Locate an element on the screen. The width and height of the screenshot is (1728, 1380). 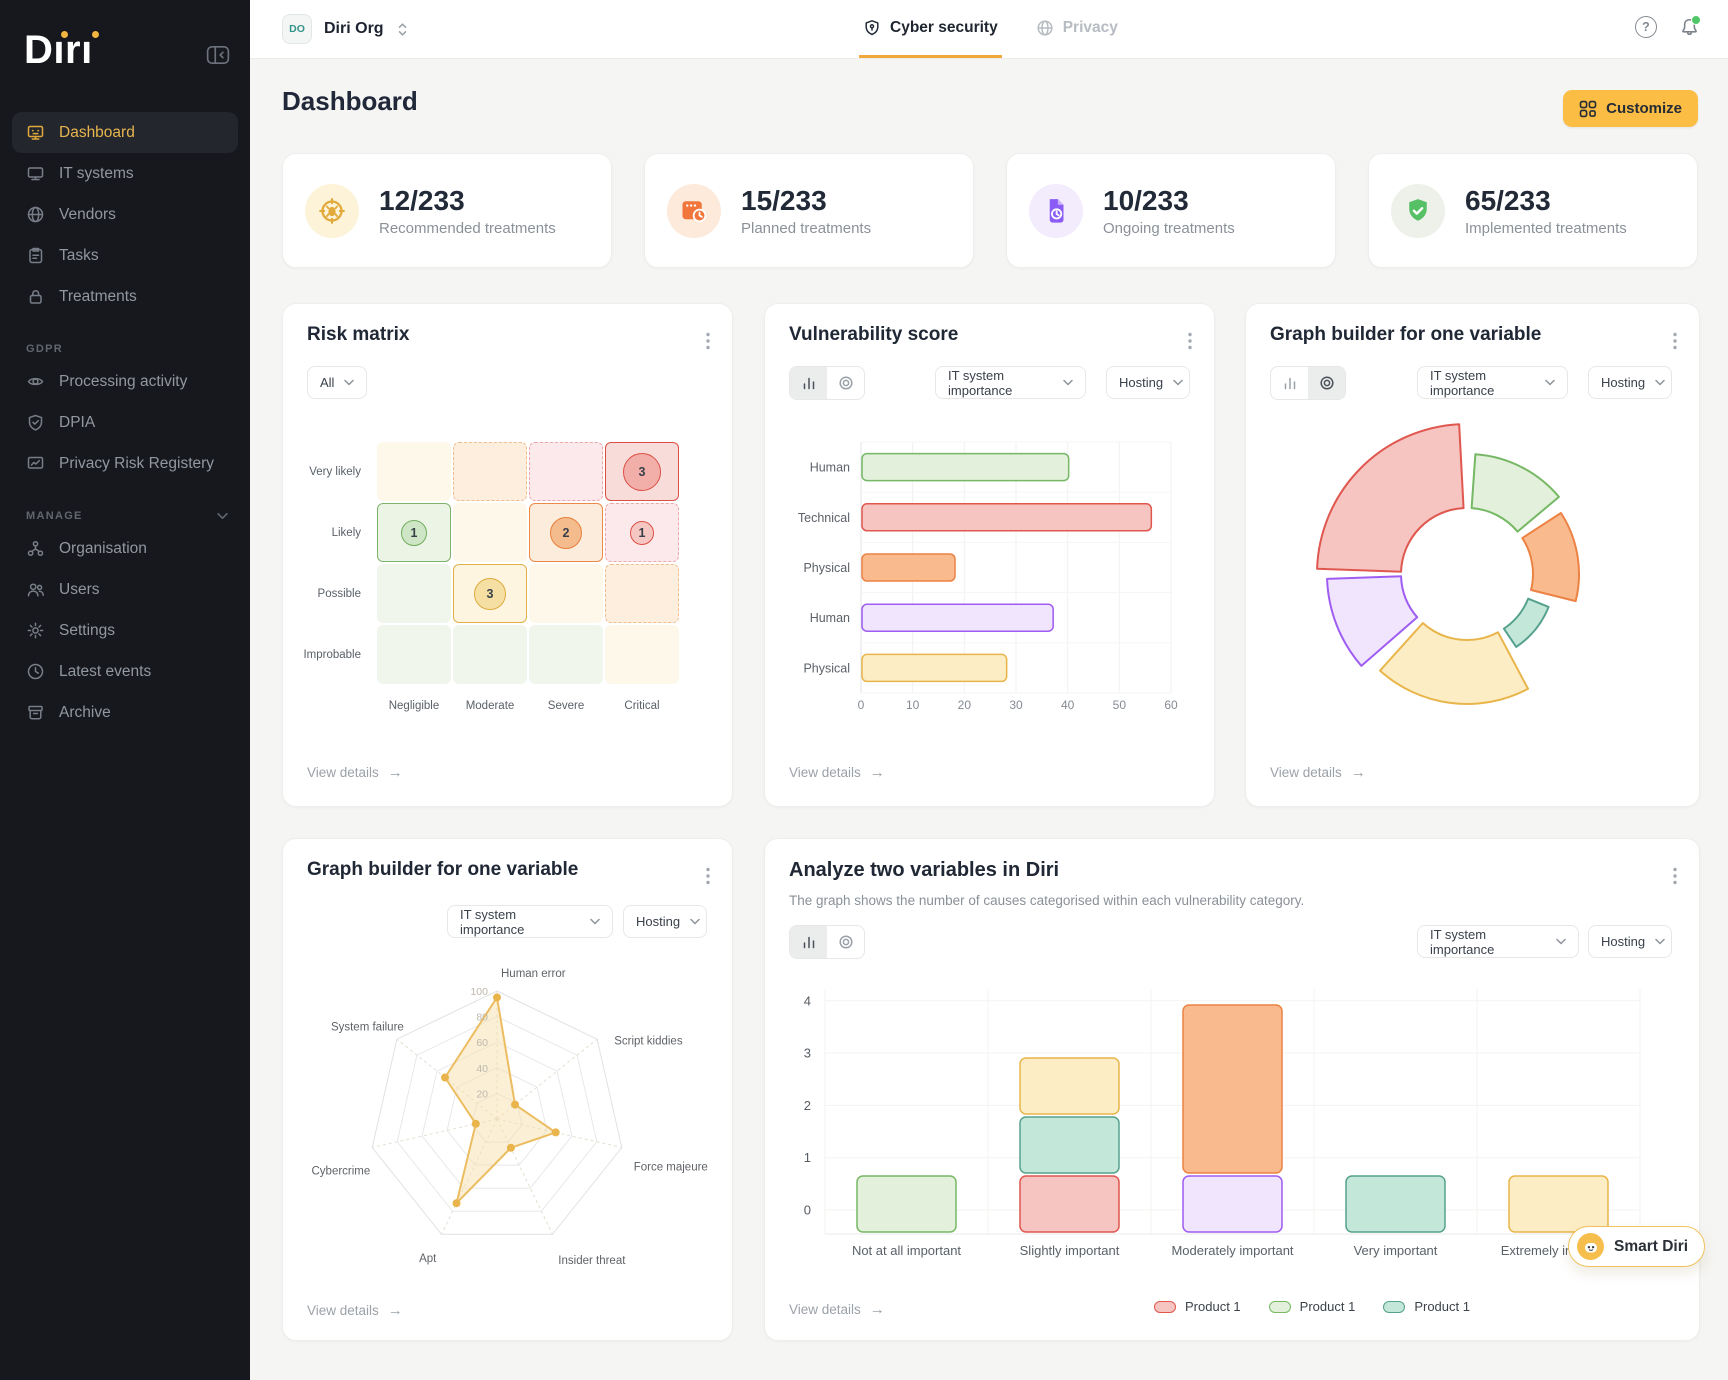
sidebar-item-latest-events: Latest events is located at coordinates (125, 671).